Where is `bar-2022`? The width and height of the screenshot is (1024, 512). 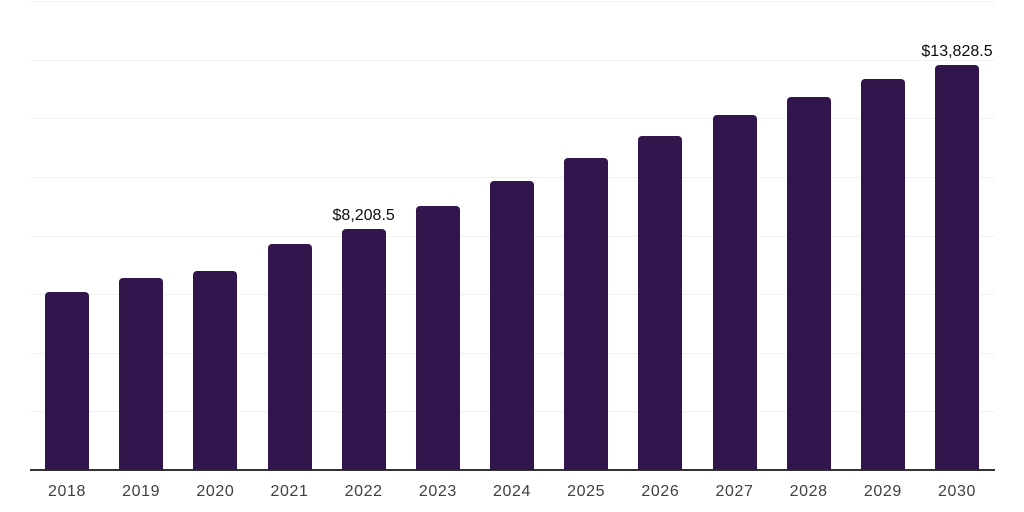
bar-2022 is located at coordinates (363, 349).